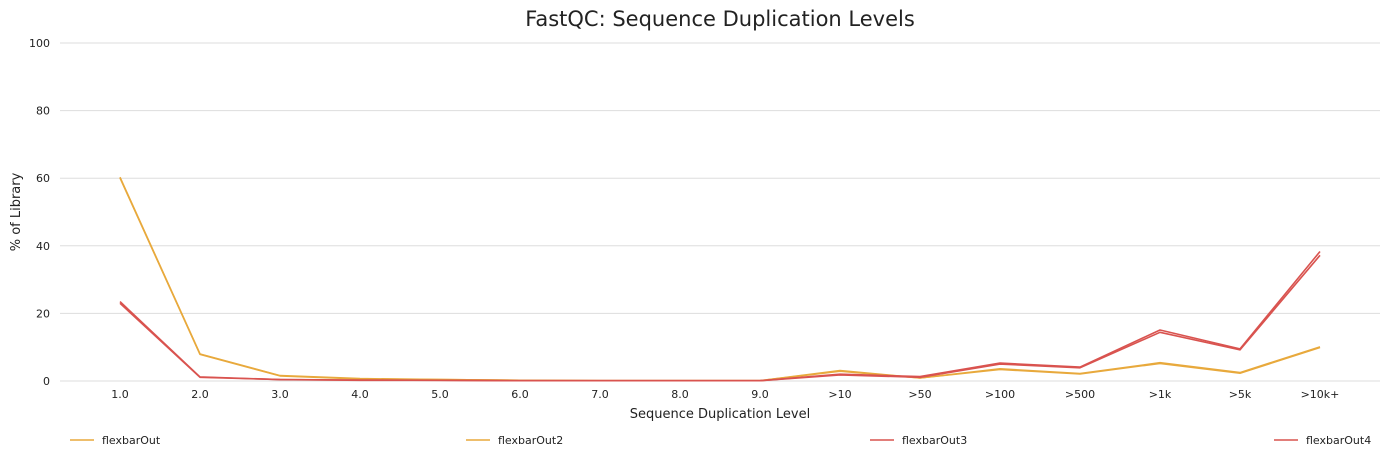  What do you see at coordinates (43, 313) in the screenshot?
I see `y-tick-label: 20` at bounding box center [43, 313].